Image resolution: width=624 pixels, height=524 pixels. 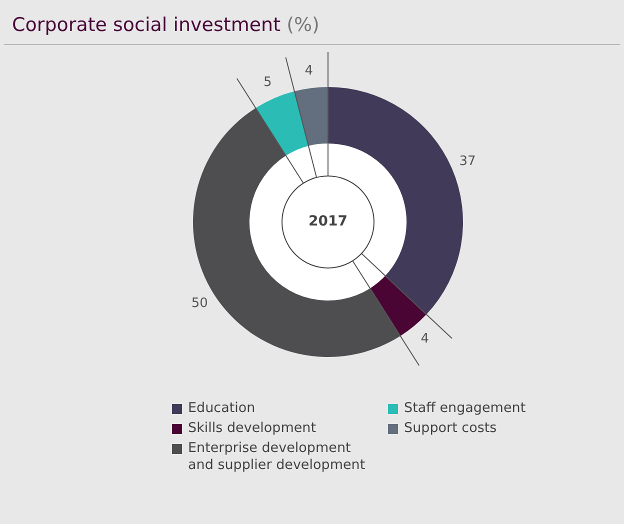 I want to click on legend-label: Education, so click(x=222, y=408).